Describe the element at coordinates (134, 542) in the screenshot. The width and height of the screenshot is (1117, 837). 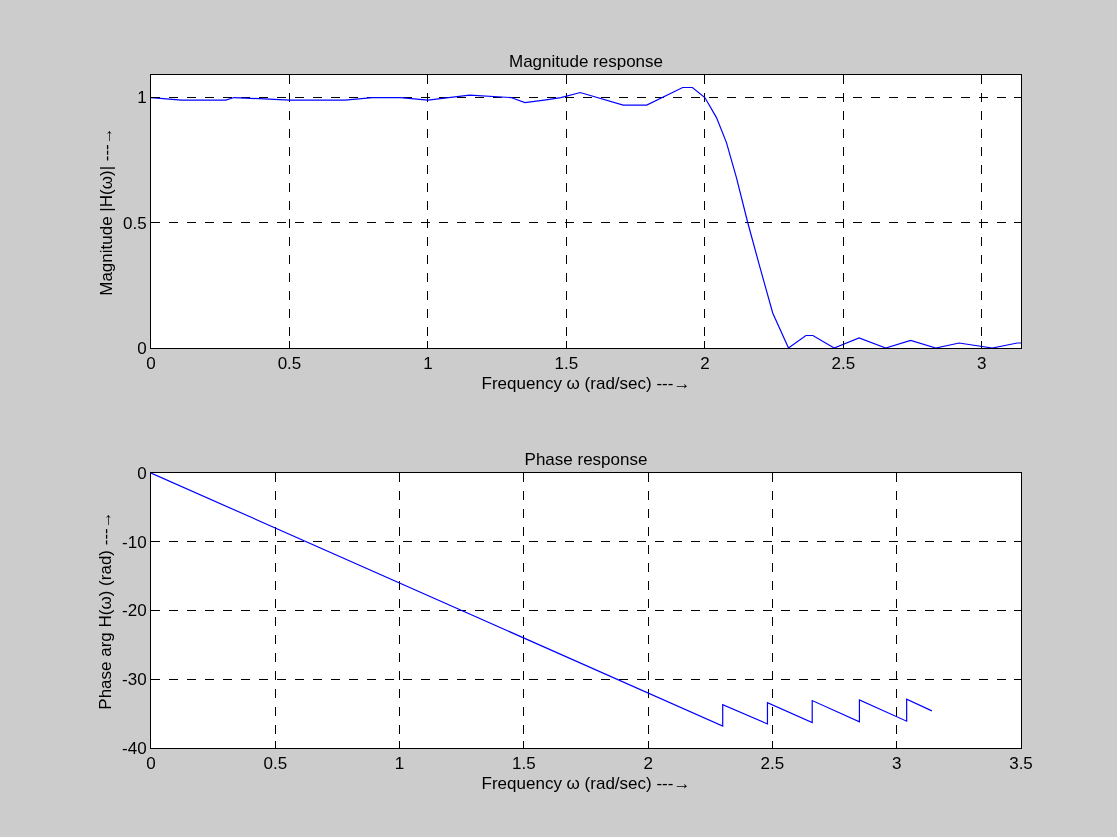
I see `y-tick-label: -10` at that location.